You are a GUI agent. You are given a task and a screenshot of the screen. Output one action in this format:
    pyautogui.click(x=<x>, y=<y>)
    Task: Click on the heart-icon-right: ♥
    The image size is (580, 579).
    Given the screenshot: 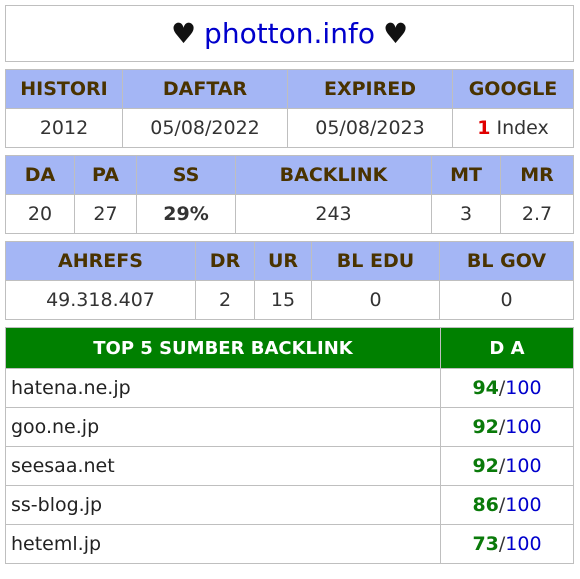 What is the action you would take?
    pyautogui.click(x=395, y=33)
    